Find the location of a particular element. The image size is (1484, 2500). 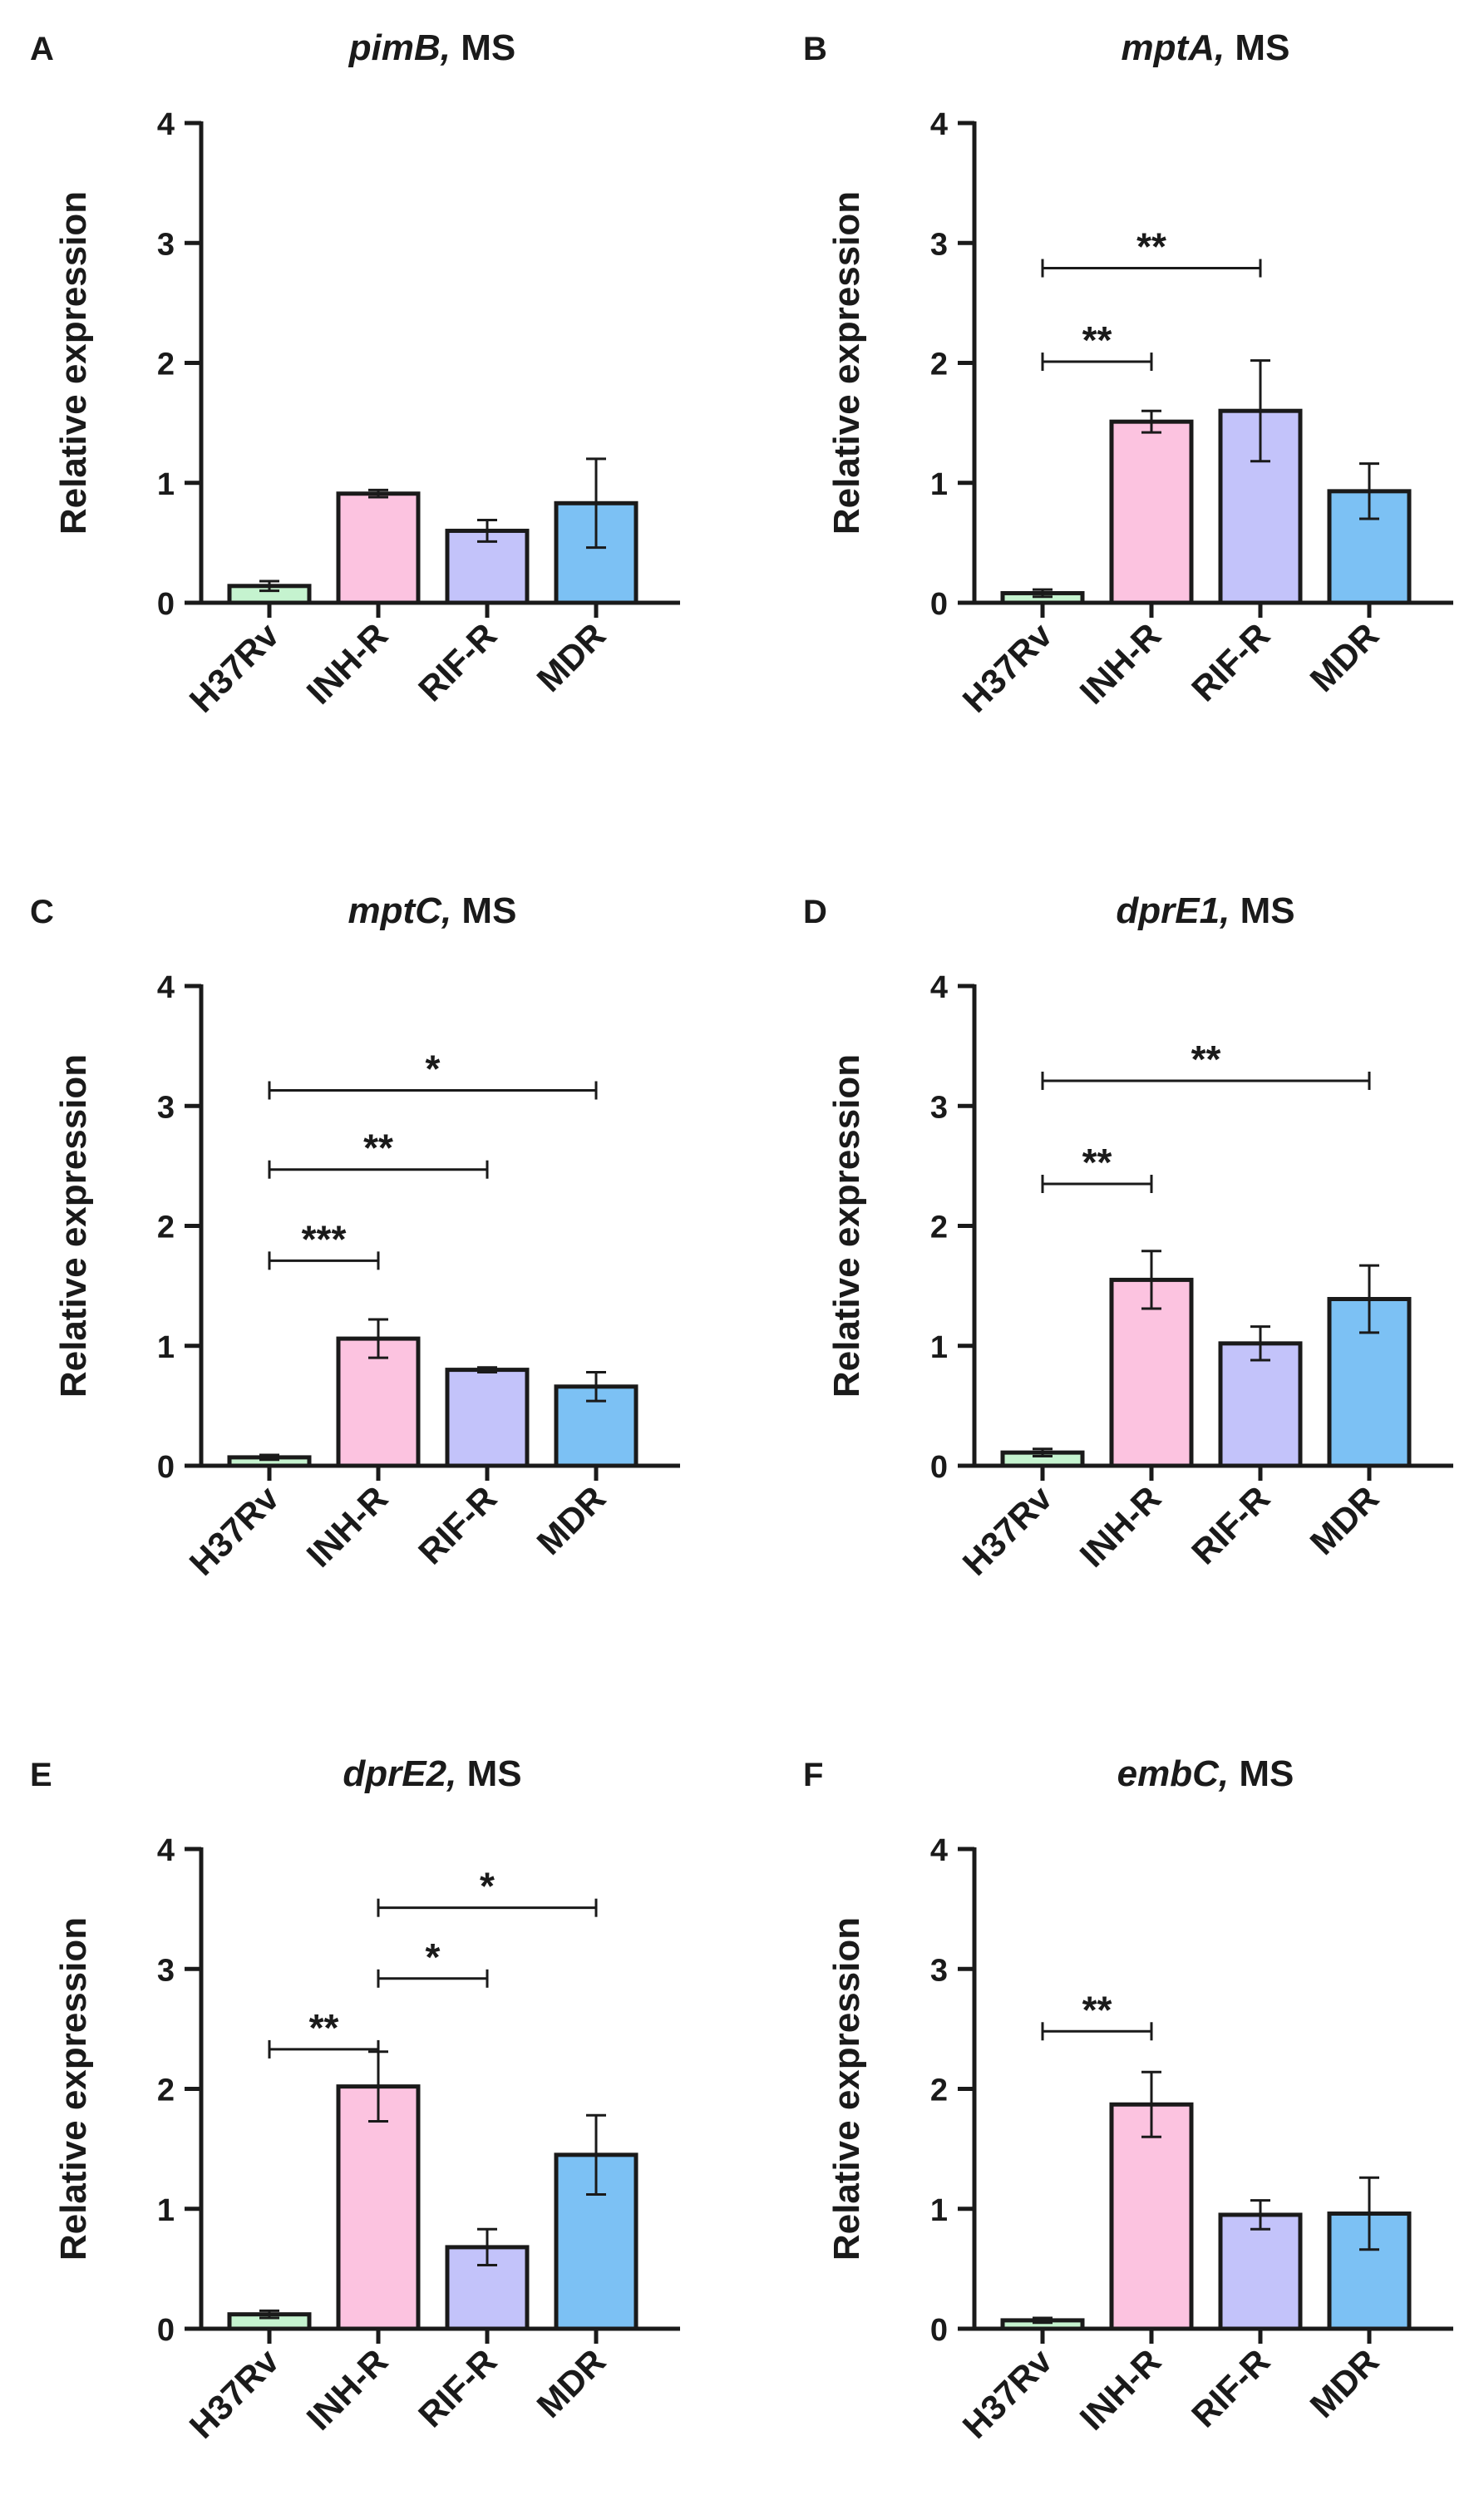

gene-name: dprE1, is located at coordinates (1173, 910).